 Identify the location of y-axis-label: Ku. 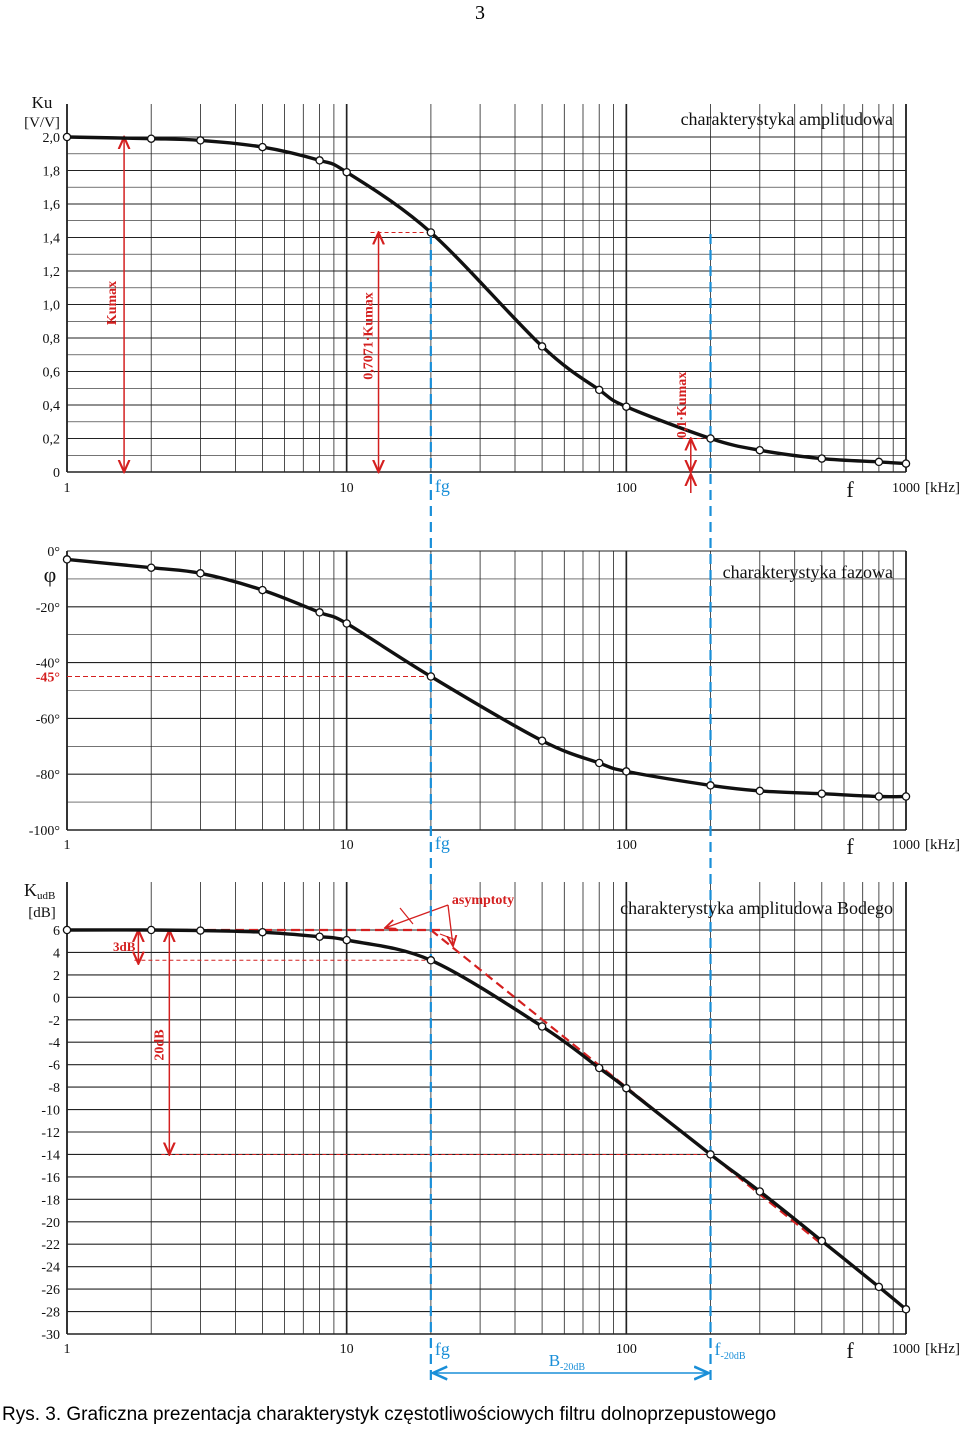
(42, 102).